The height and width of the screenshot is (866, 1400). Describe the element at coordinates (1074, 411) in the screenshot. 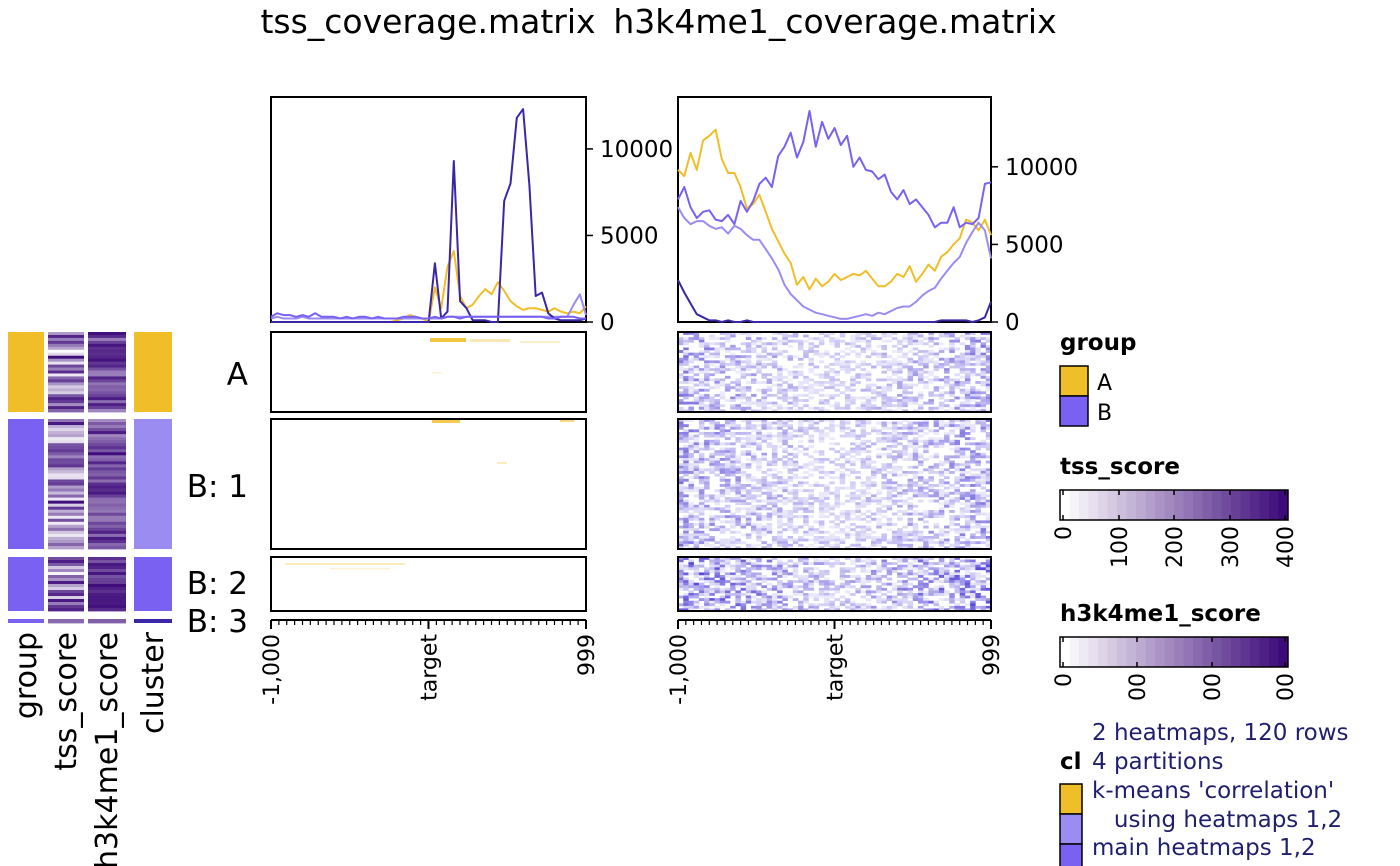

I see `legend-swatch-b` at that location.